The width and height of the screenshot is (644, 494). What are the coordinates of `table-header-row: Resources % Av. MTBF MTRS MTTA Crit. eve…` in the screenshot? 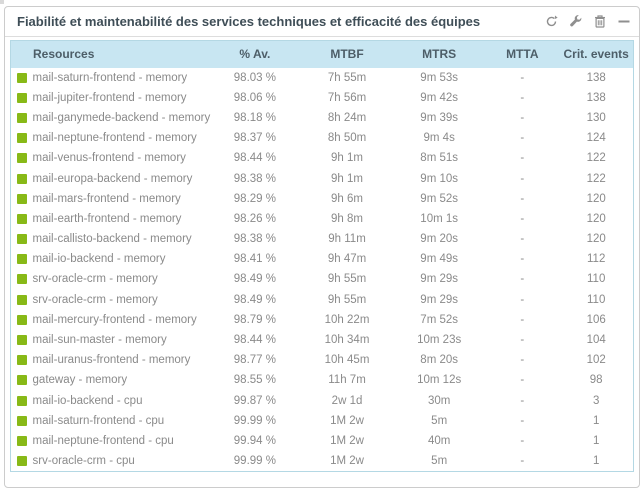 It's located at (322, 54).